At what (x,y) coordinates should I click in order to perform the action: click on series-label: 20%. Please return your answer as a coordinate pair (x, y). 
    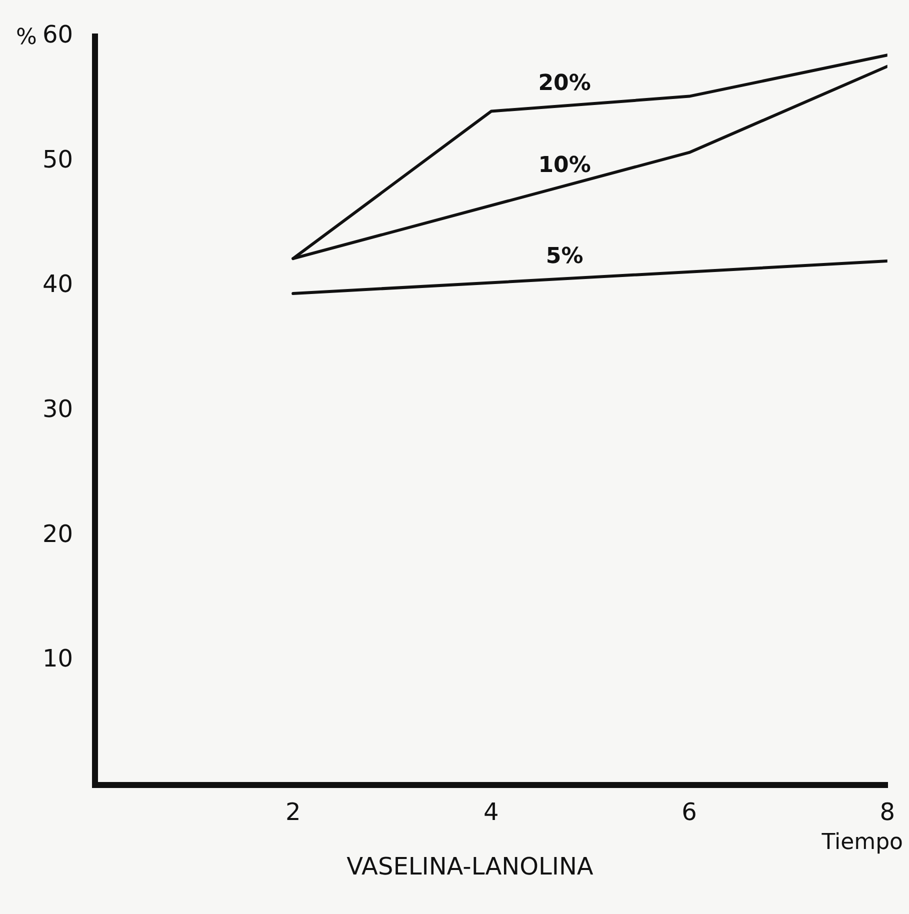
    Looking at the image, I should click on (564, 83).